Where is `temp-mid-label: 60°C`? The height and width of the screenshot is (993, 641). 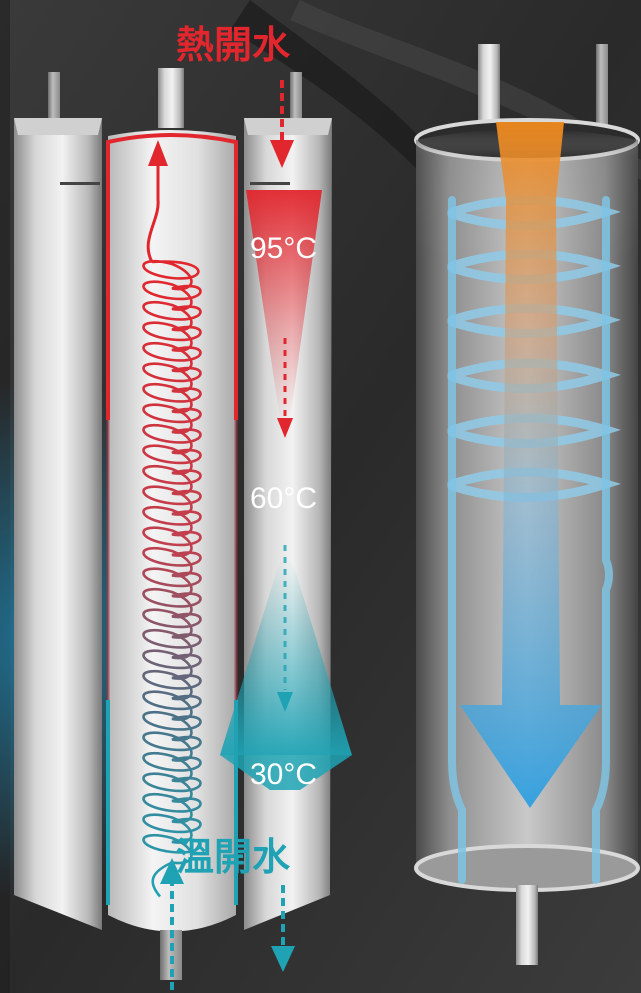 temp-mid-label: 60°C is located at coordinates (284, 498).